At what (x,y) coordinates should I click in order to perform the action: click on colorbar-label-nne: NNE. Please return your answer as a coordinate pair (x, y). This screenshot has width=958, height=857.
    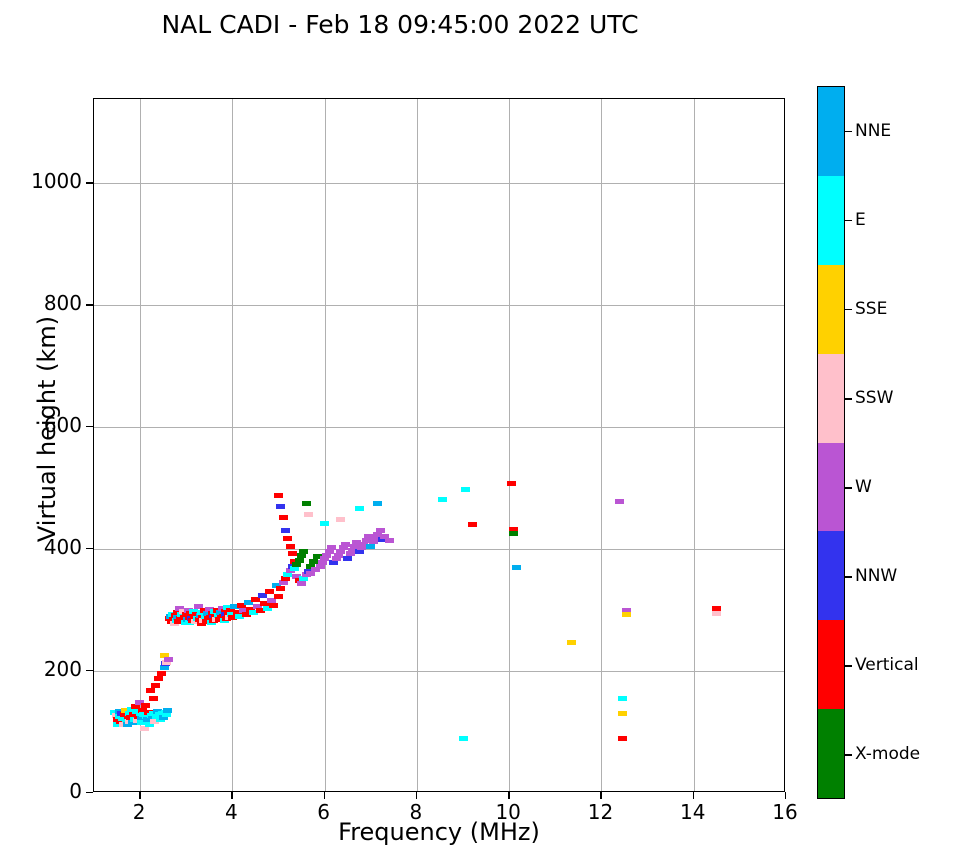
    Looking at the image, I should click on (873, 130).